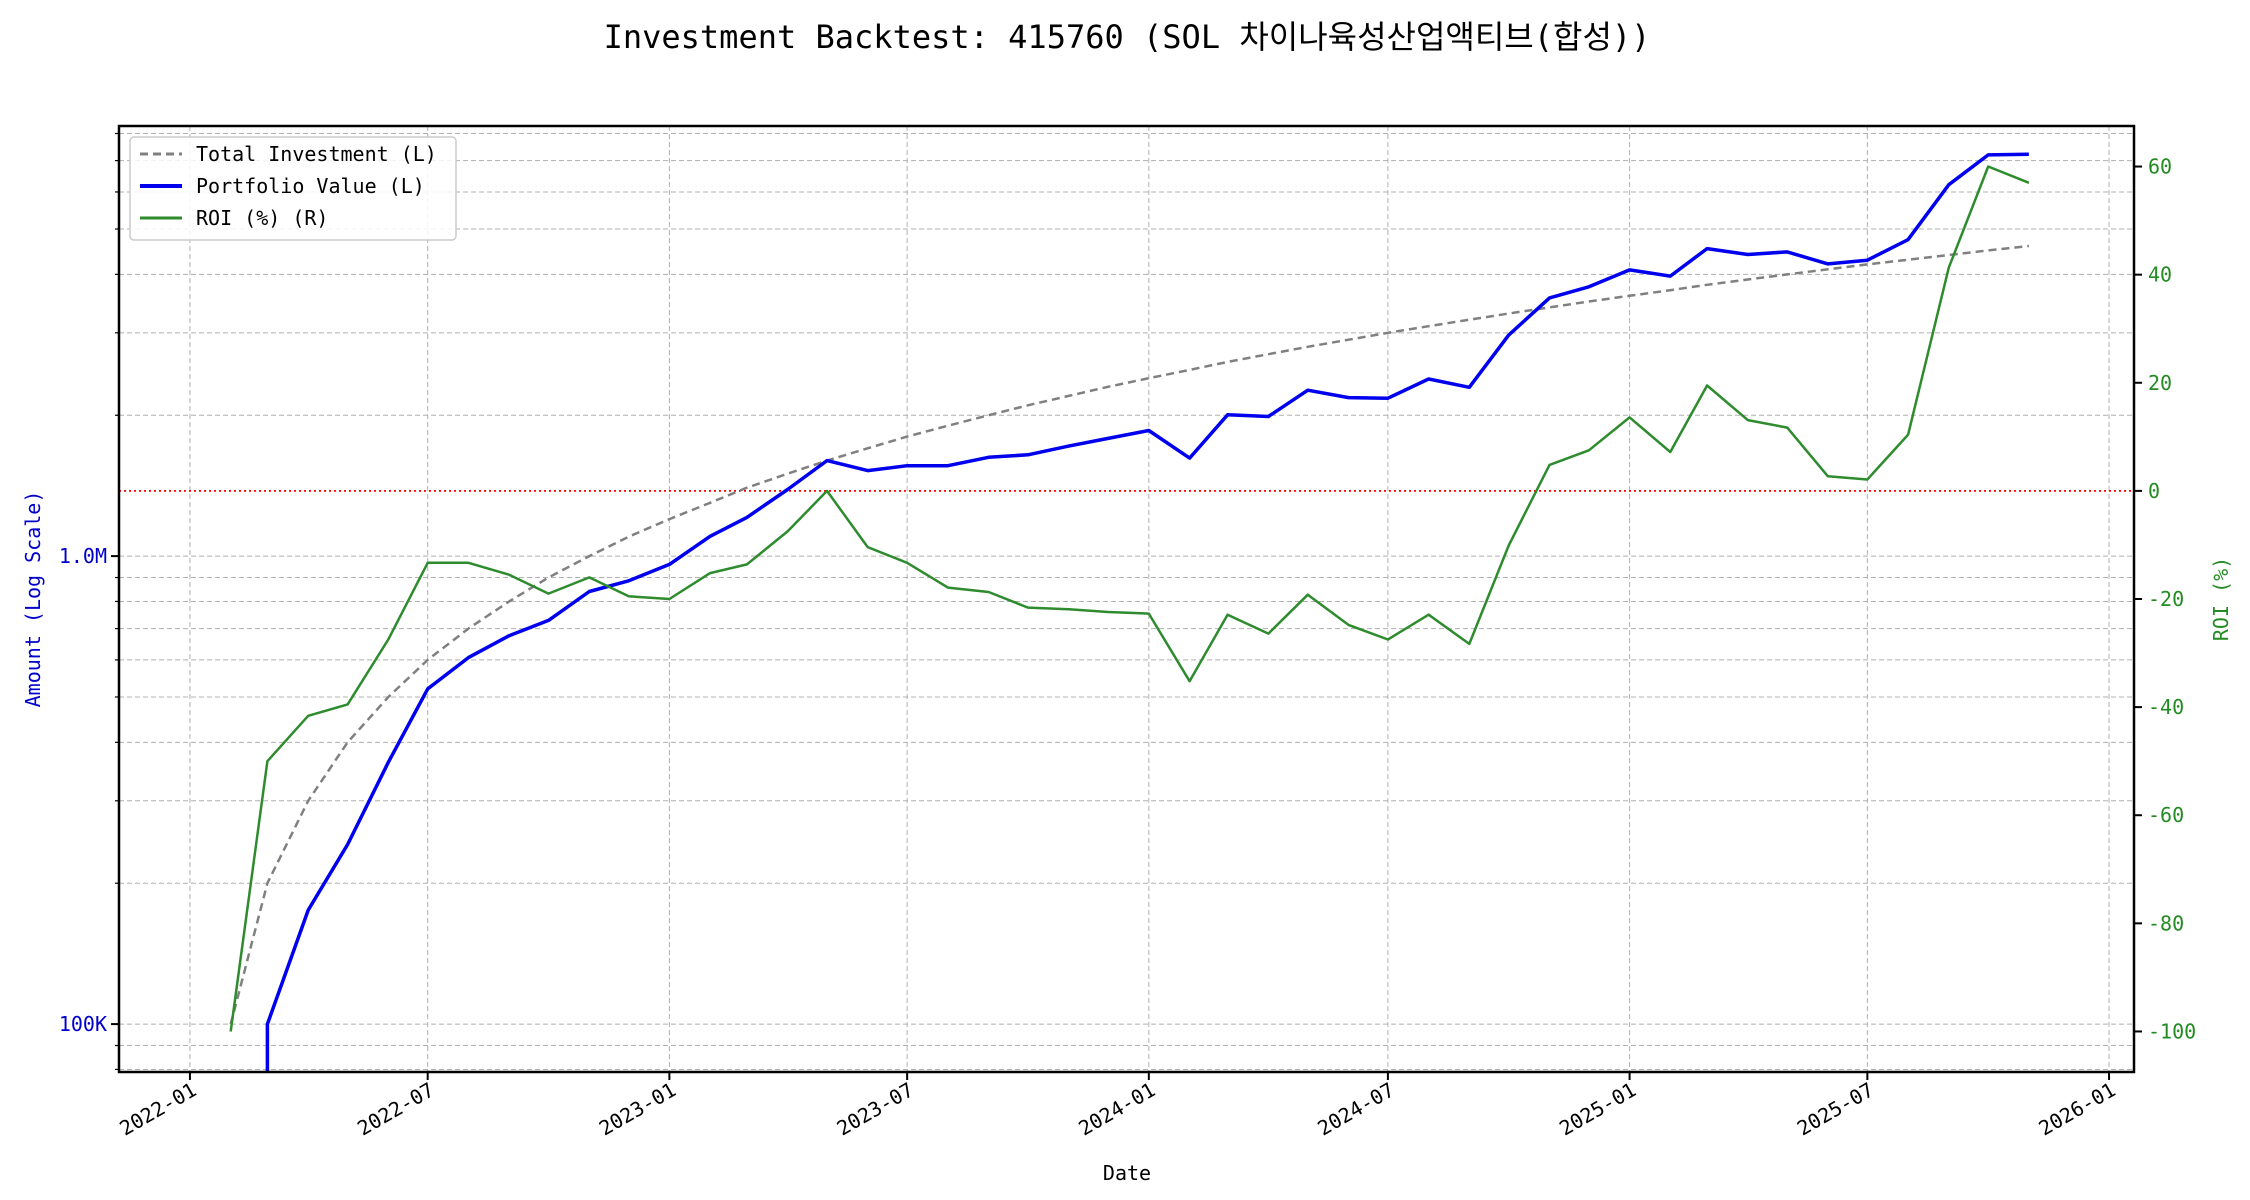 This screenshot has height=1200, width=2250. Describe the element at coordinates (1127, 1173) in the screenshot. I see `x-axis-label: Date` at that location.